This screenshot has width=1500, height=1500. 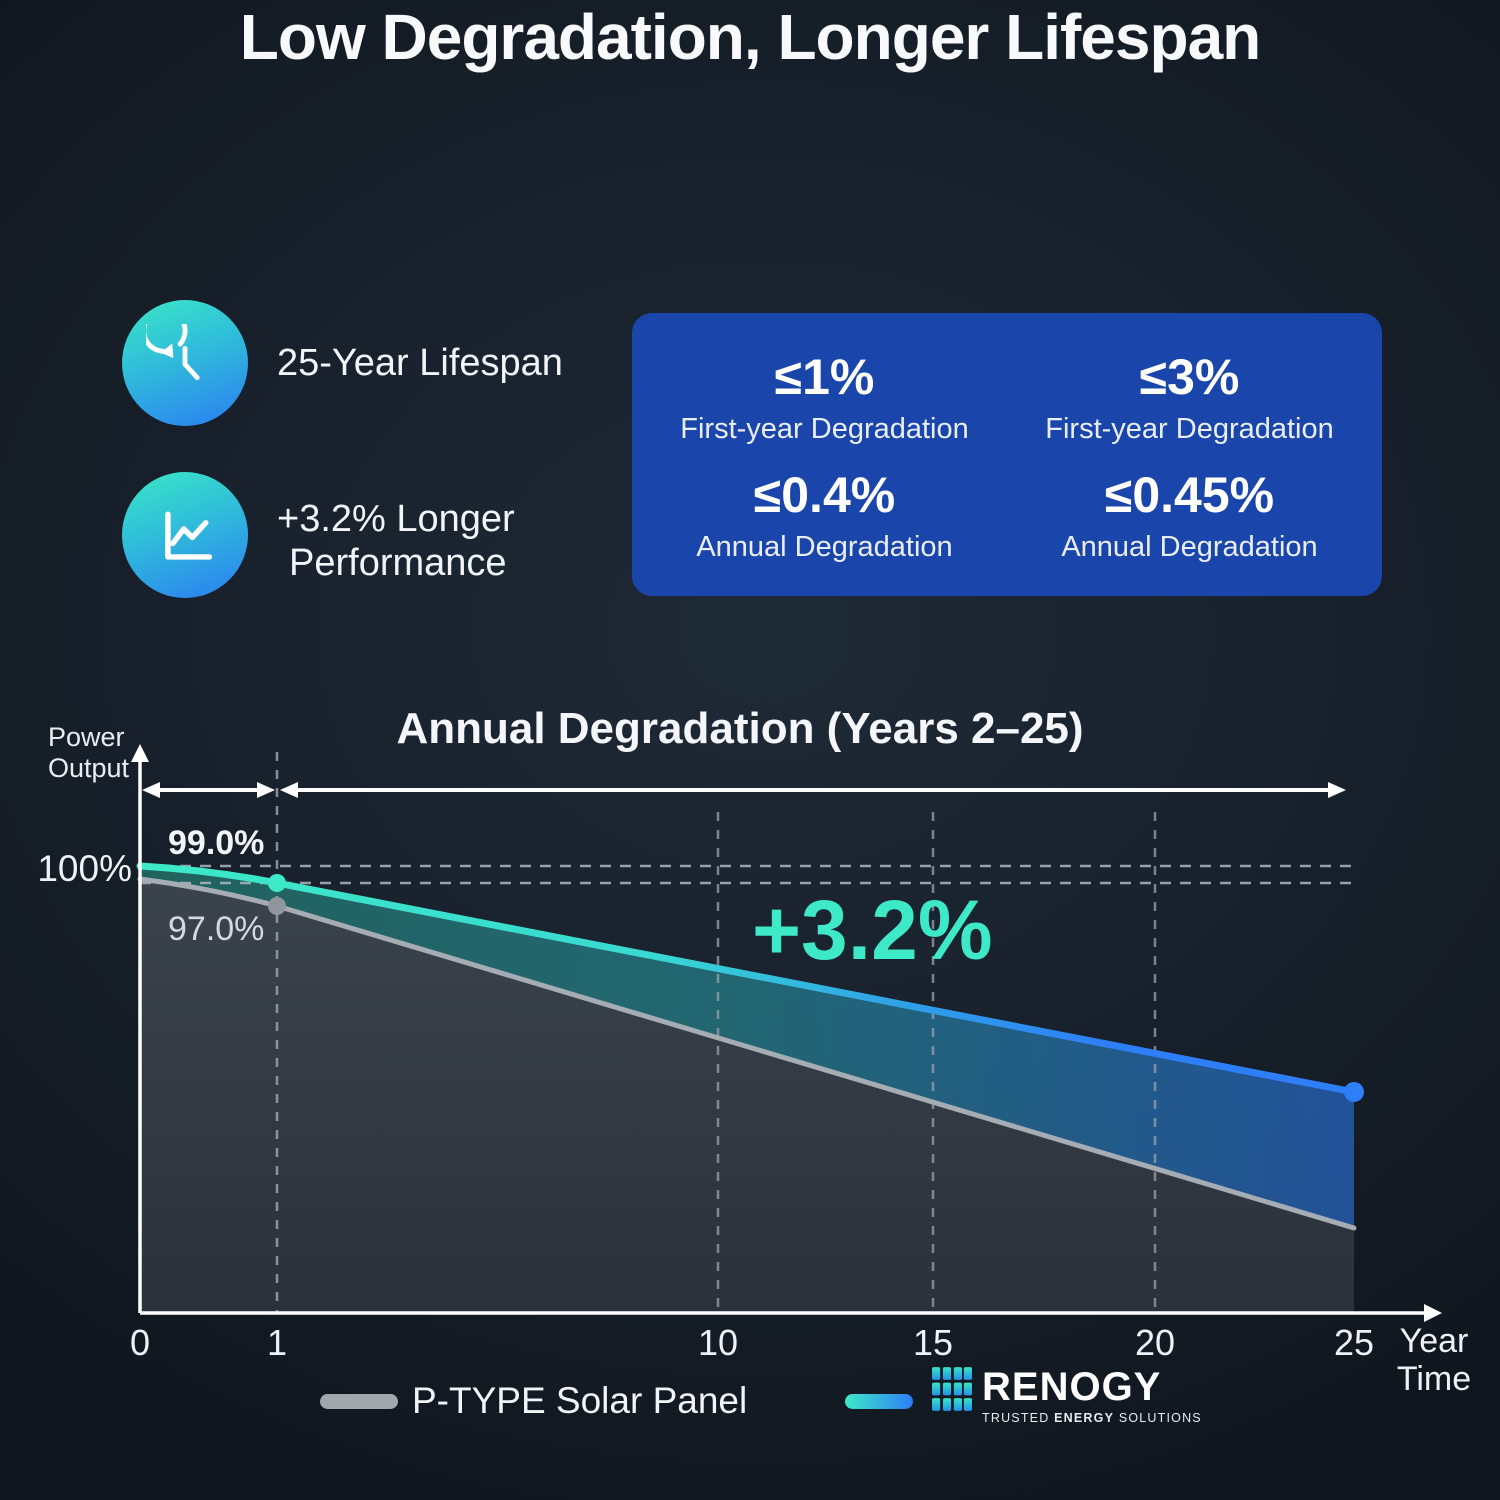 I want to click on x-axis, so click(x=791, y=1313).